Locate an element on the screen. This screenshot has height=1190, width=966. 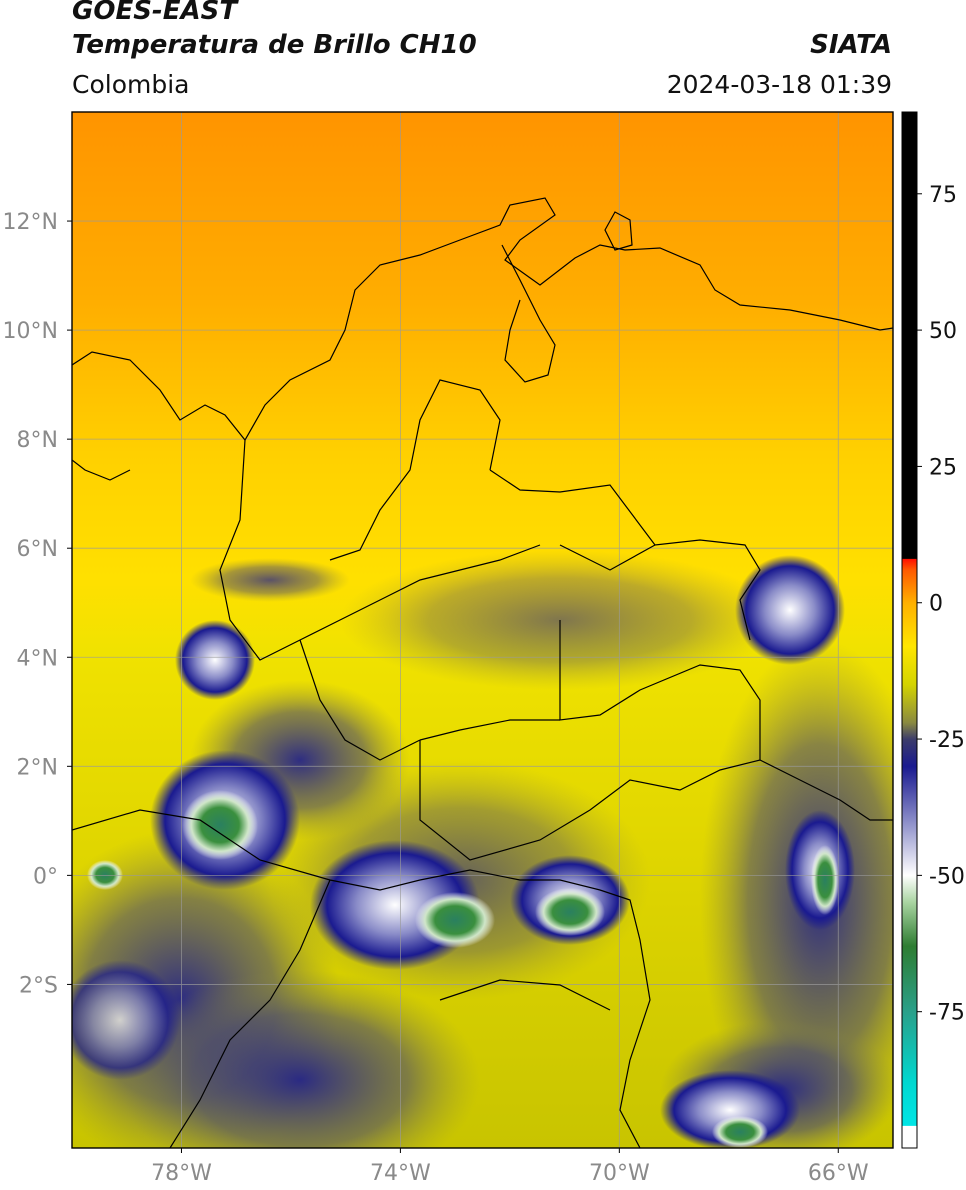
colorbar-tick-label: -75 is located at coordinates (947, 1013).